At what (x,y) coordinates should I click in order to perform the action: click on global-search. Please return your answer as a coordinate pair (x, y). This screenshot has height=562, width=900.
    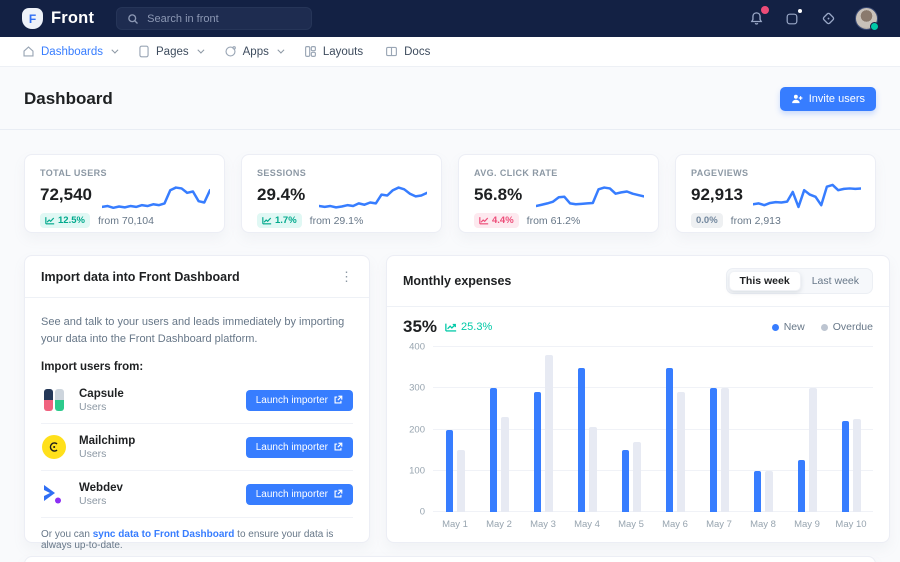
    Looking at the image, I should click on (214, 18).